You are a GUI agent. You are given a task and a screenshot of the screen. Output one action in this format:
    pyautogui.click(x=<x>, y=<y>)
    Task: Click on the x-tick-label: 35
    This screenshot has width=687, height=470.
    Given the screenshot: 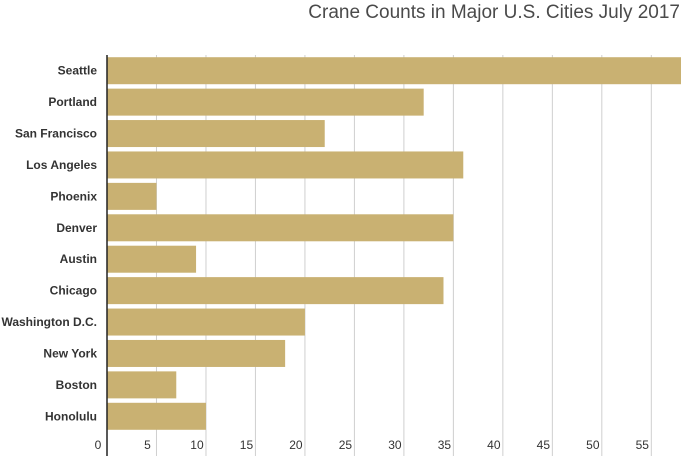 What is the action you would take?
    pyautogui.click(x=445, y=445)
    